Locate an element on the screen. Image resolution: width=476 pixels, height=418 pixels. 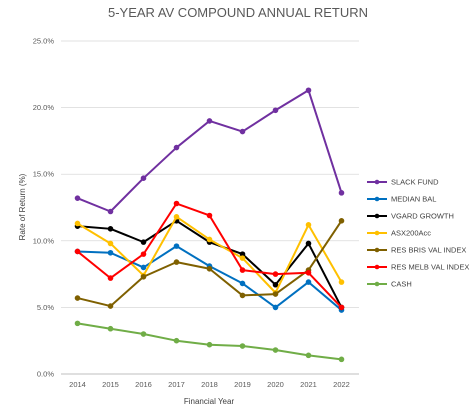
chart-title: 5-YEAR AV COMPOUND ANNUAL RETURN is located at coordinates (238, 12).